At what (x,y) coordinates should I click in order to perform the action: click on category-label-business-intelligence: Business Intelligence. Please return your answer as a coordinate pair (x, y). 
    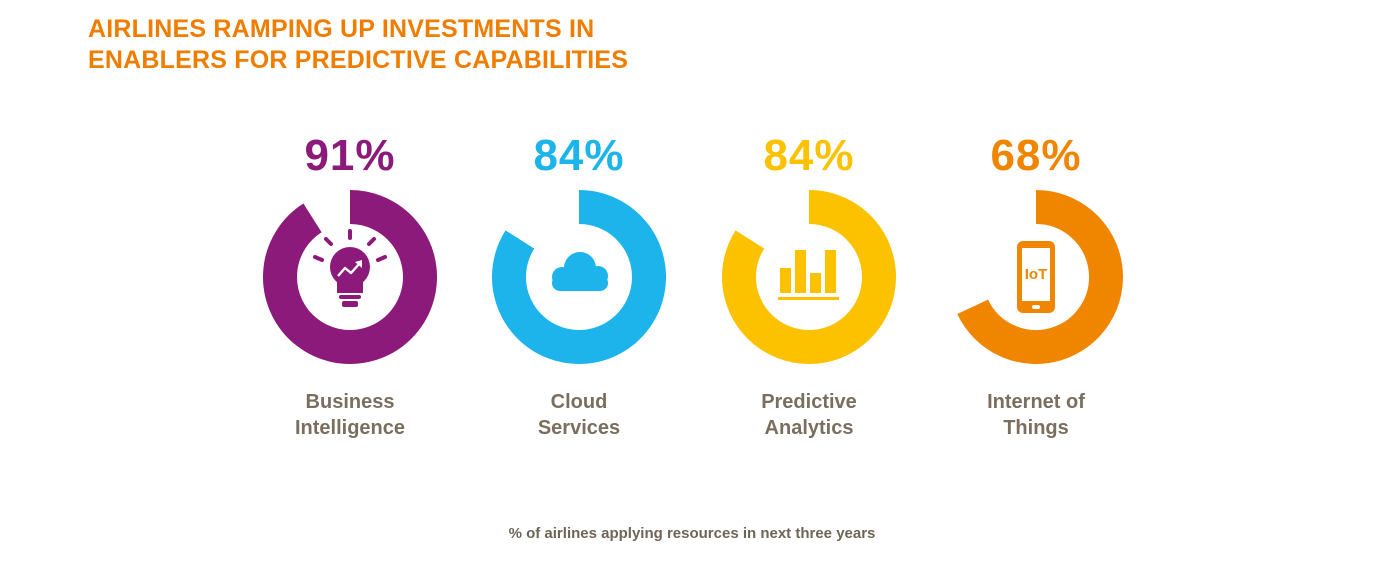
    Looking at the image, I should click on (350, 415).